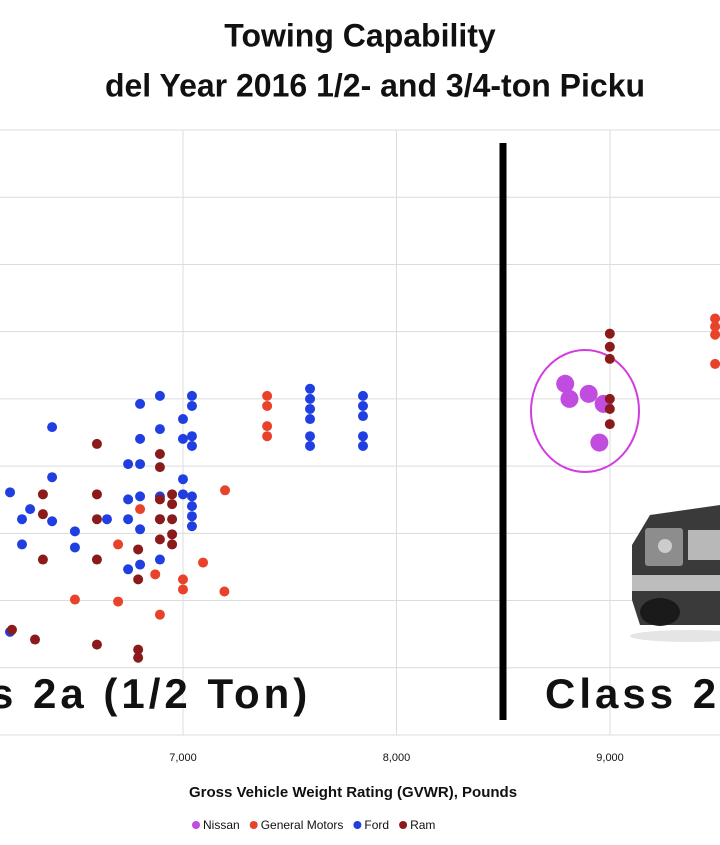 Image resolution: width=720 pixels, height=845 pixels. I want to click on legend-item: Nissan, so click(216, 825).